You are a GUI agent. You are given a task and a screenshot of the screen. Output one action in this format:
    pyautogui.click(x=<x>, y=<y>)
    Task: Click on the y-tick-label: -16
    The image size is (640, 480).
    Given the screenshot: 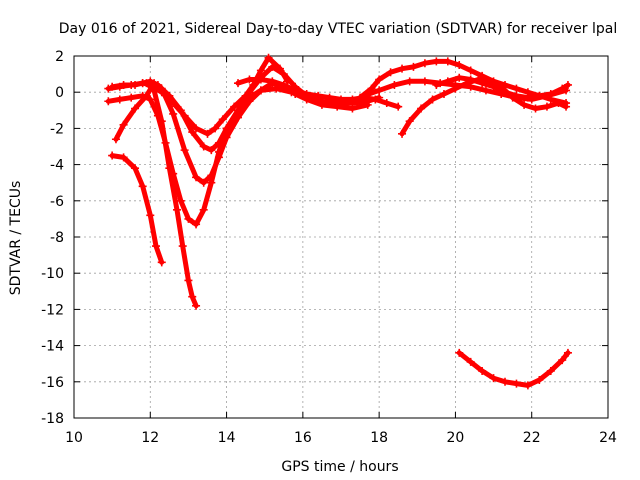 What is the action you would take?
    pyautogui.click(x=52, y=383)
    